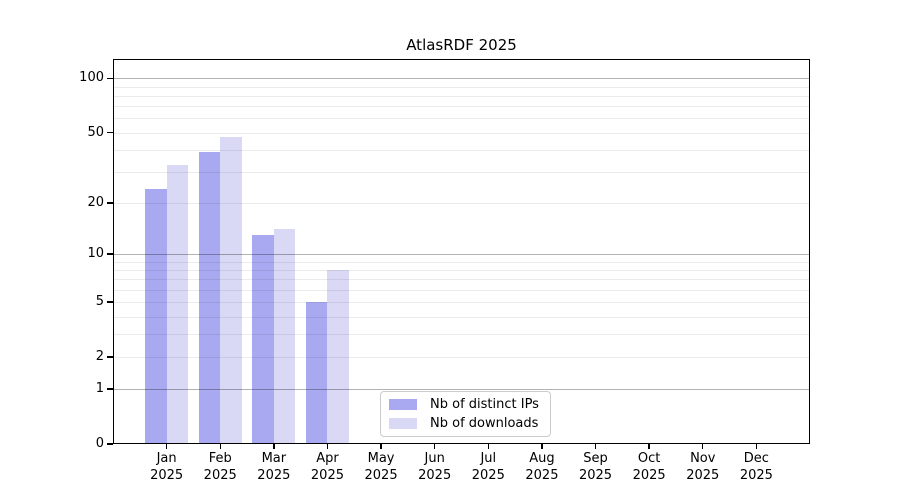 The height and width of the screenshot is (500, 900). Describe the element at coordinates (465, 414) in the screenshot. I see `legend: Nb of distinct IPs Nb of downloads` at that location.